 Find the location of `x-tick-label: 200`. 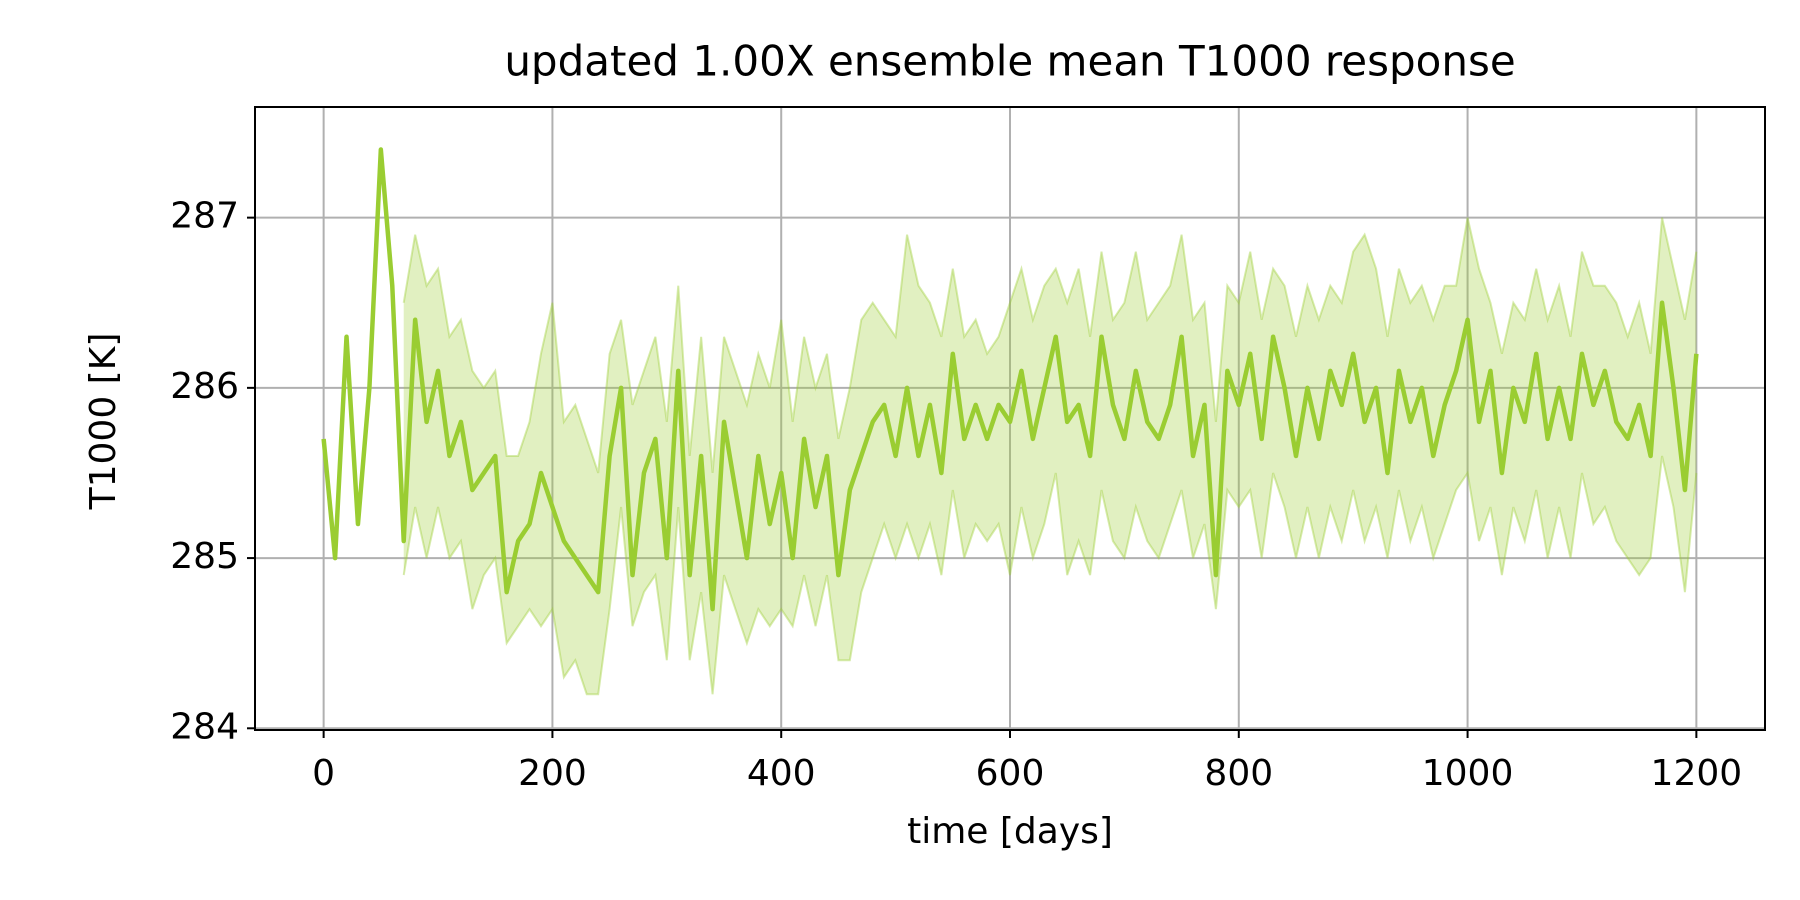

x-tick-label: 200 is located at coordinates (552, 773).